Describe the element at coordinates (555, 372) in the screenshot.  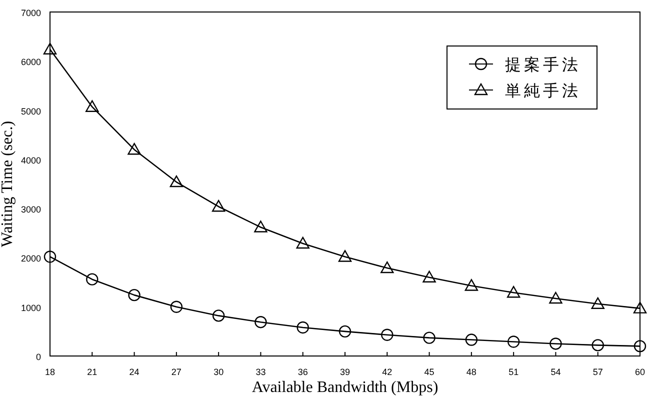
I see `x-tick-label: 54` at that location.